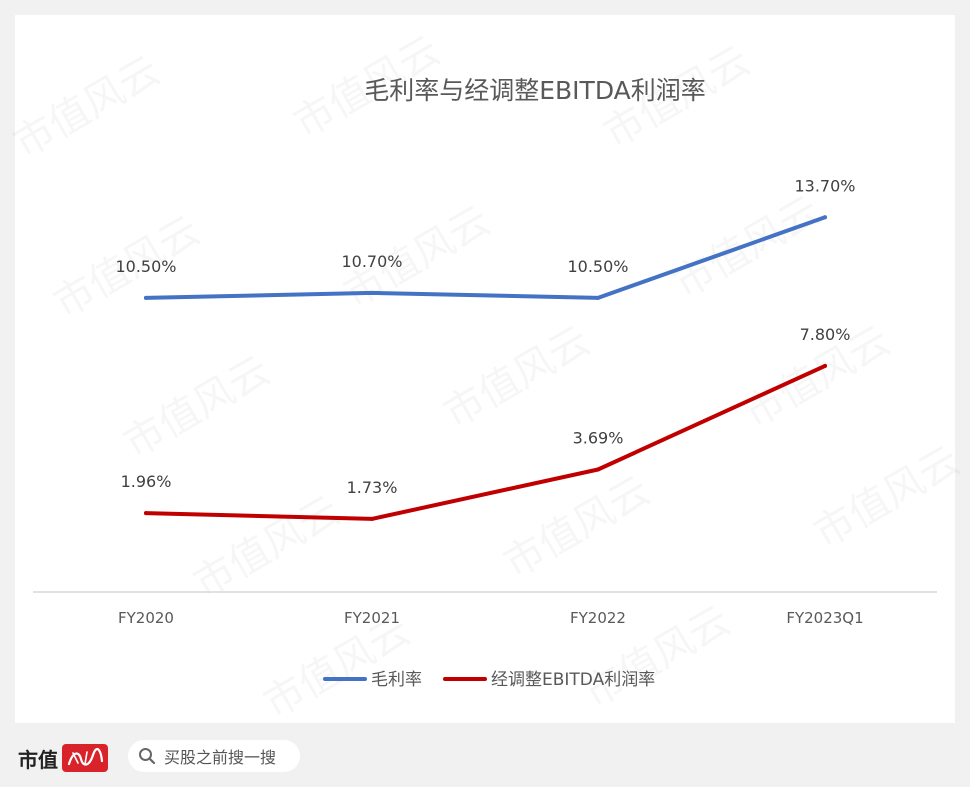  What do you see at coordinates (85, 758) in the screenshot?
I see `fengyun-seal-icon` at bounding box center [85, 758].